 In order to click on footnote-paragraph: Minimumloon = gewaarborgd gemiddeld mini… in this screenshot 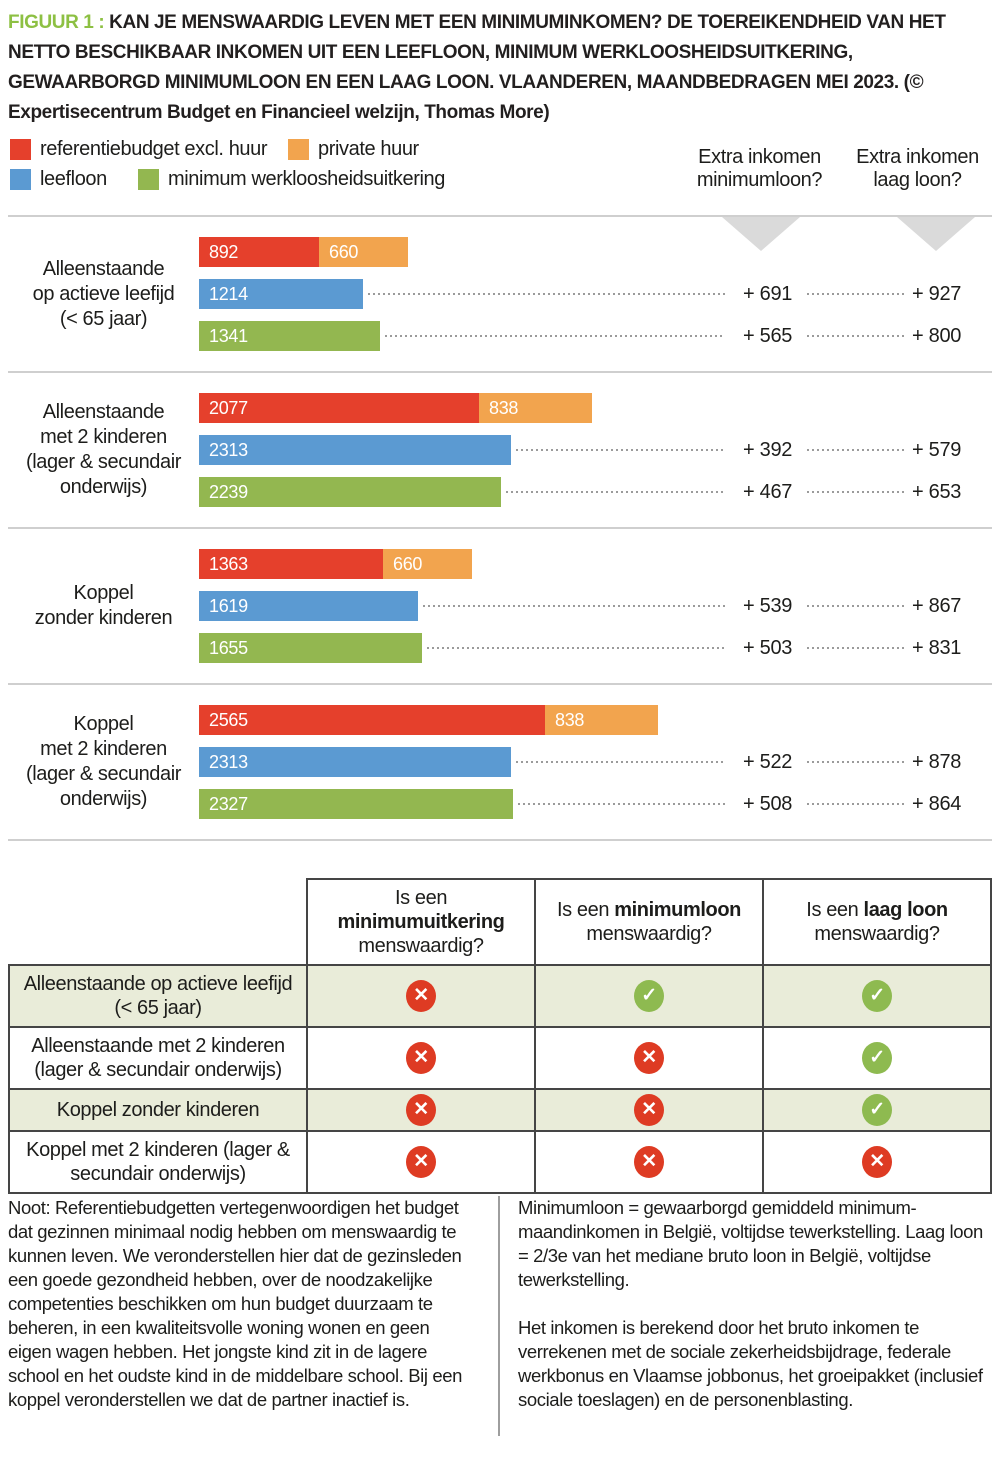, I will do `click(750, 1243)`.